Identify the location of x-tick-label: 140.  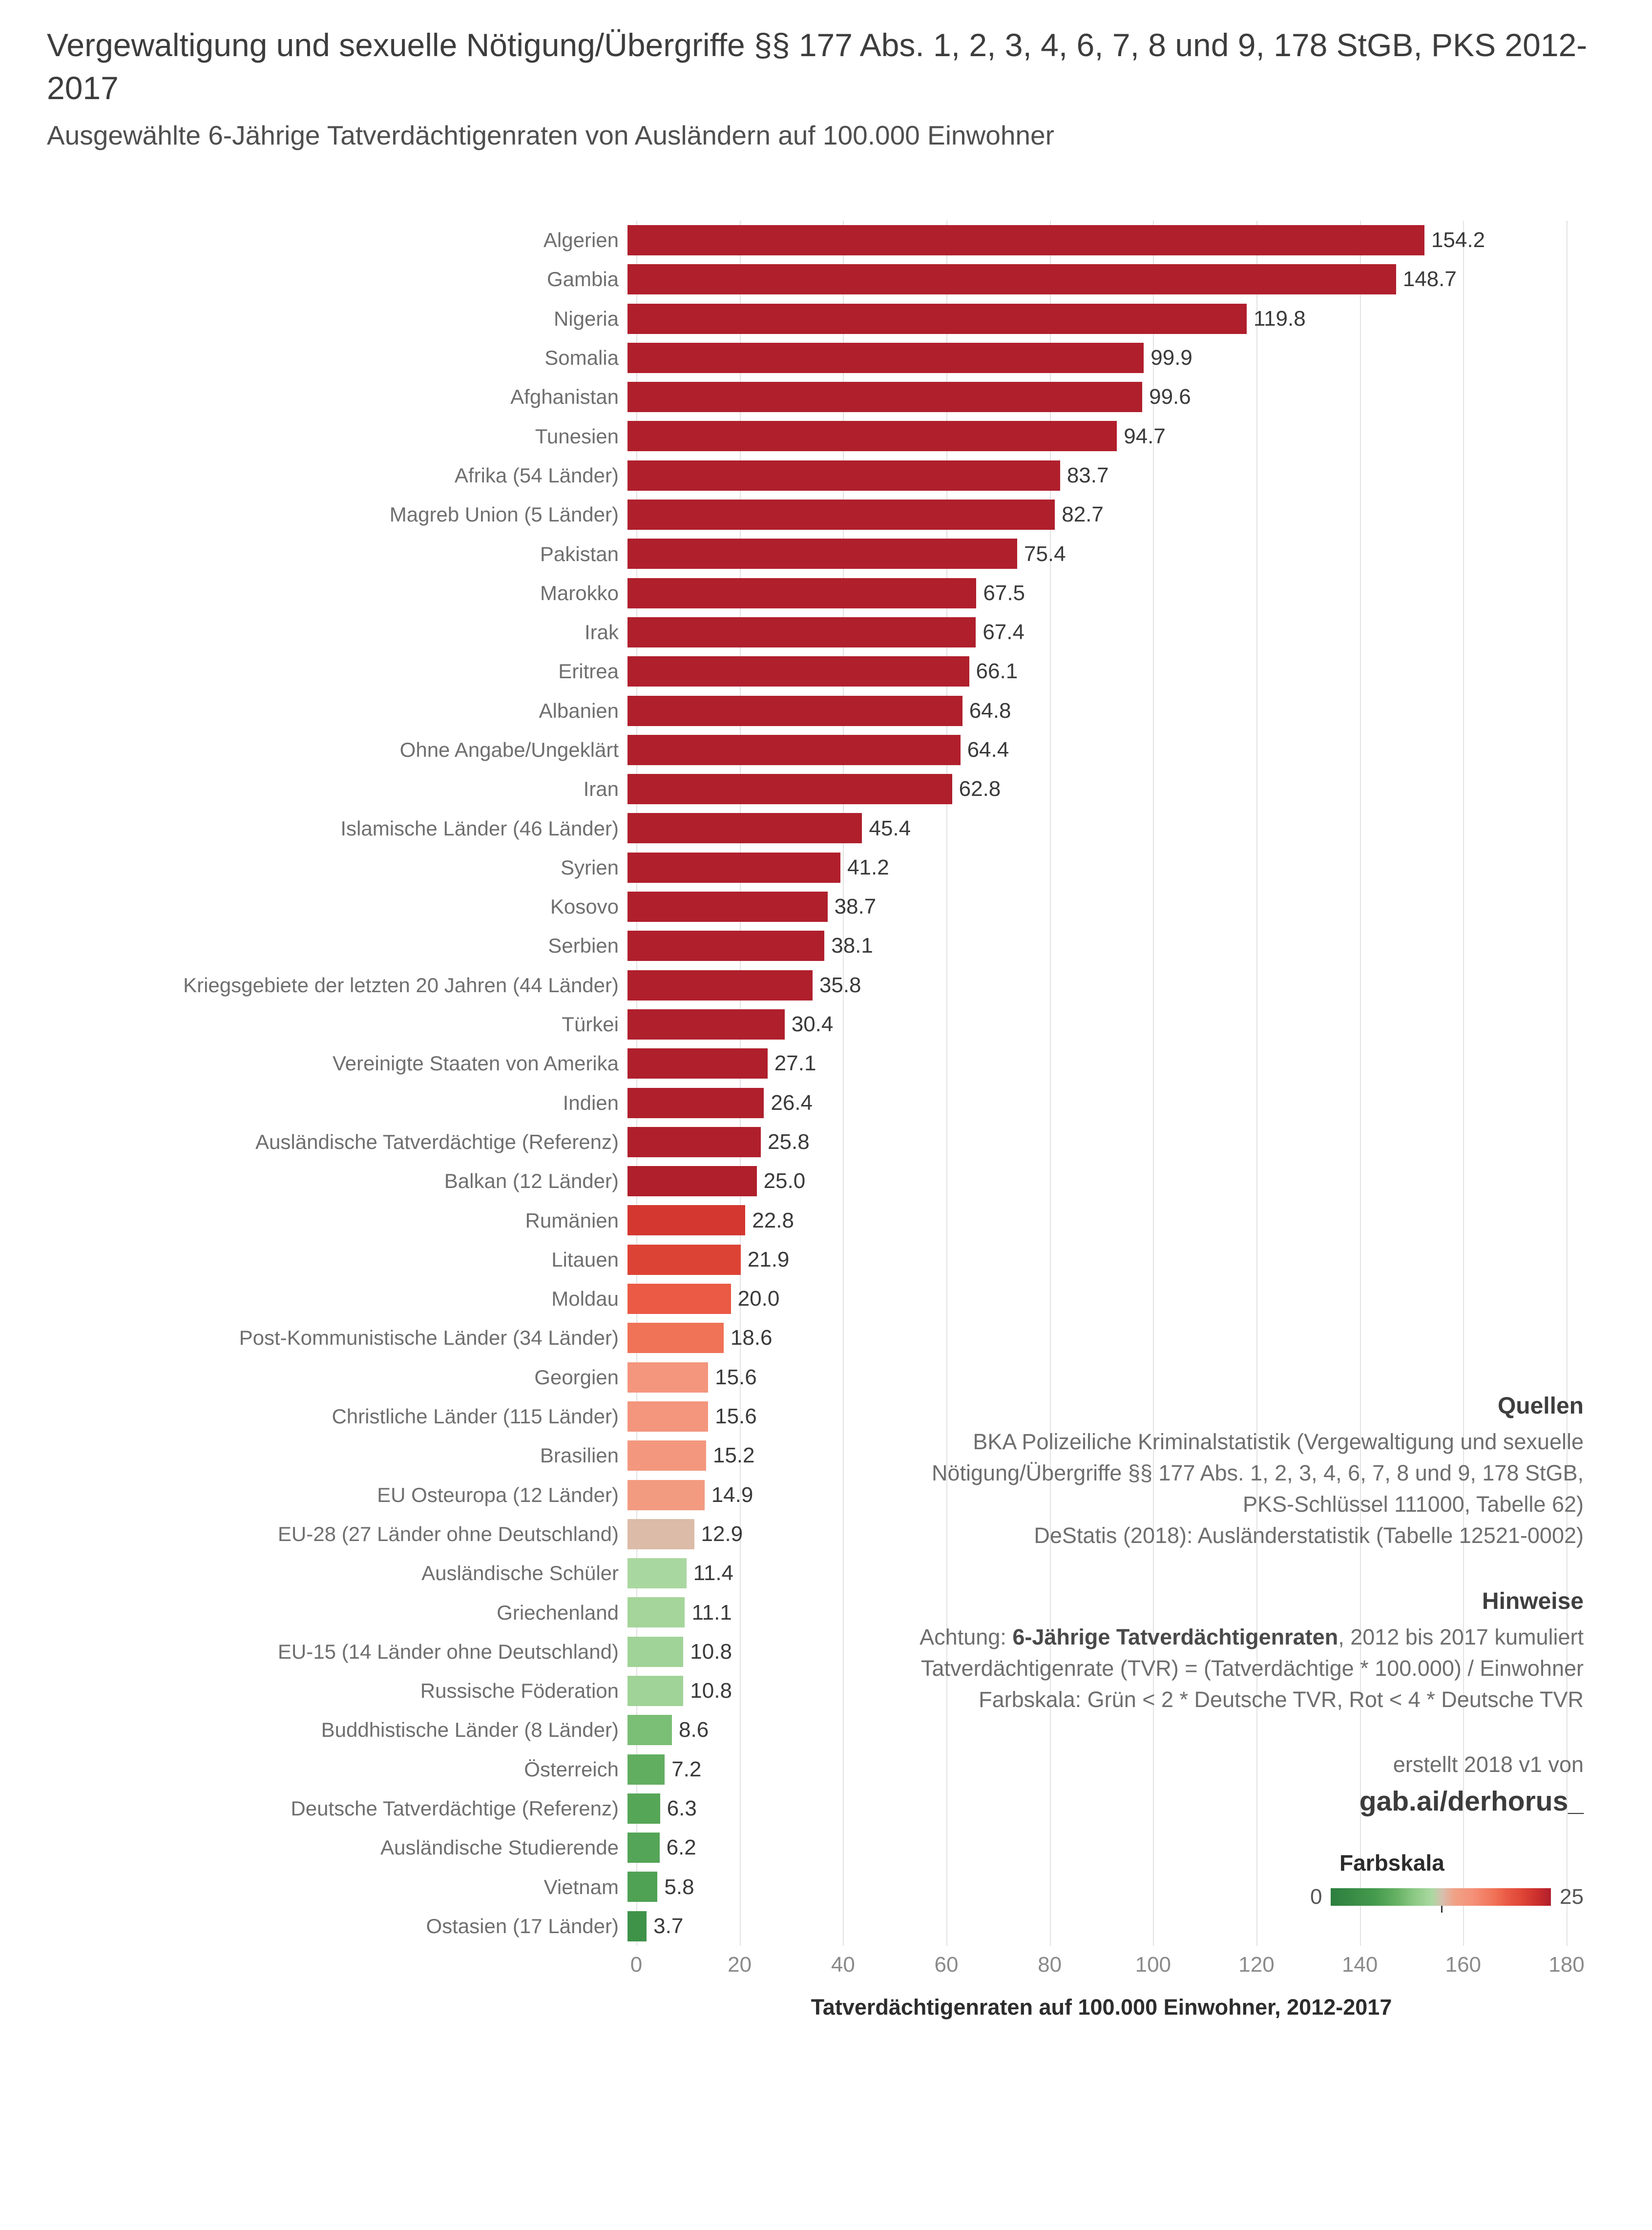
(1359, 1965).